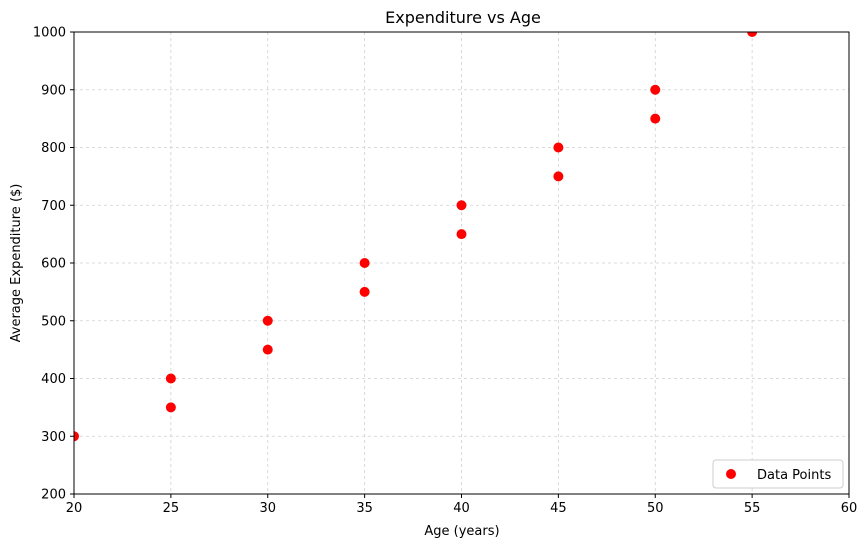 Image resolution: width=868 pixels, height=547 pixels. Describe the element at coordinates (53, 379) in the screenshot. I see `y-tick-label: 400` at that location.